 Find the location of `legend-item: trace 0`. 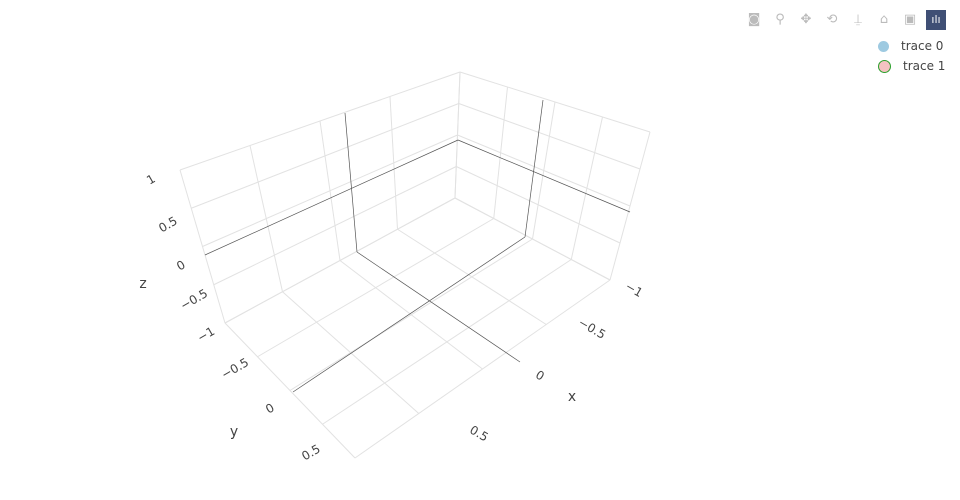

legend-item: trace 0 is located at coordinates (911, 46).